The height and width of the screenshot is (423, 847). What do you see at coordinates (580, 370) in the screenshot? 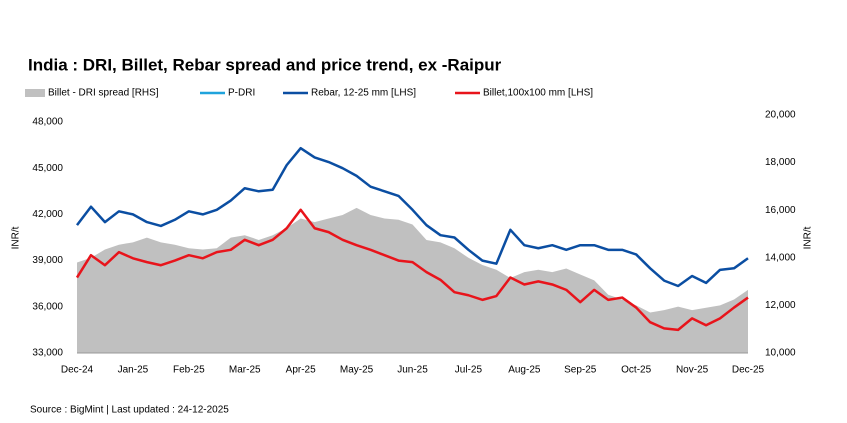
I see `x-tick-label: Sep-25` at bounding box center [580, 370].